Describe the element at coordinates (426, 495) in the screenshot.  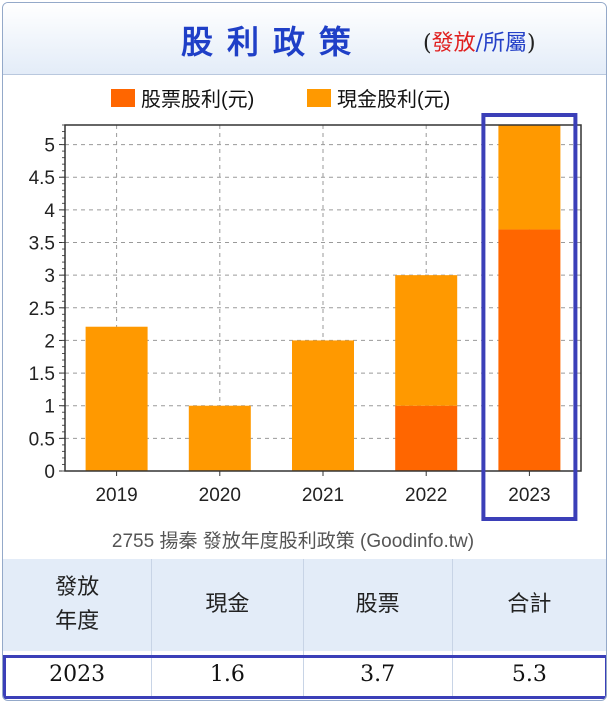
I see `x-tick-label: 2022` at that location.